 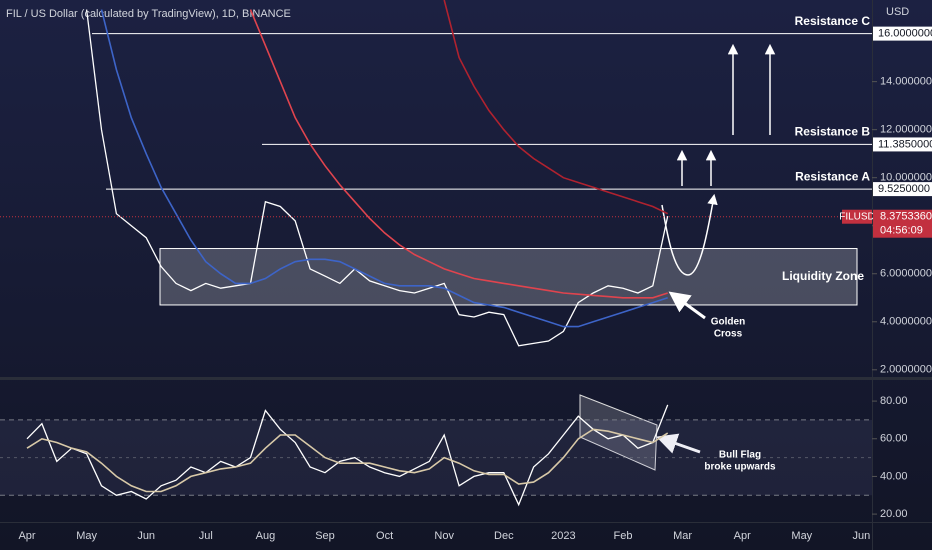 What do you see at coordinates (897, 12) in the screenshot?
I see `currency: USD` at bounding box center [897, 12].